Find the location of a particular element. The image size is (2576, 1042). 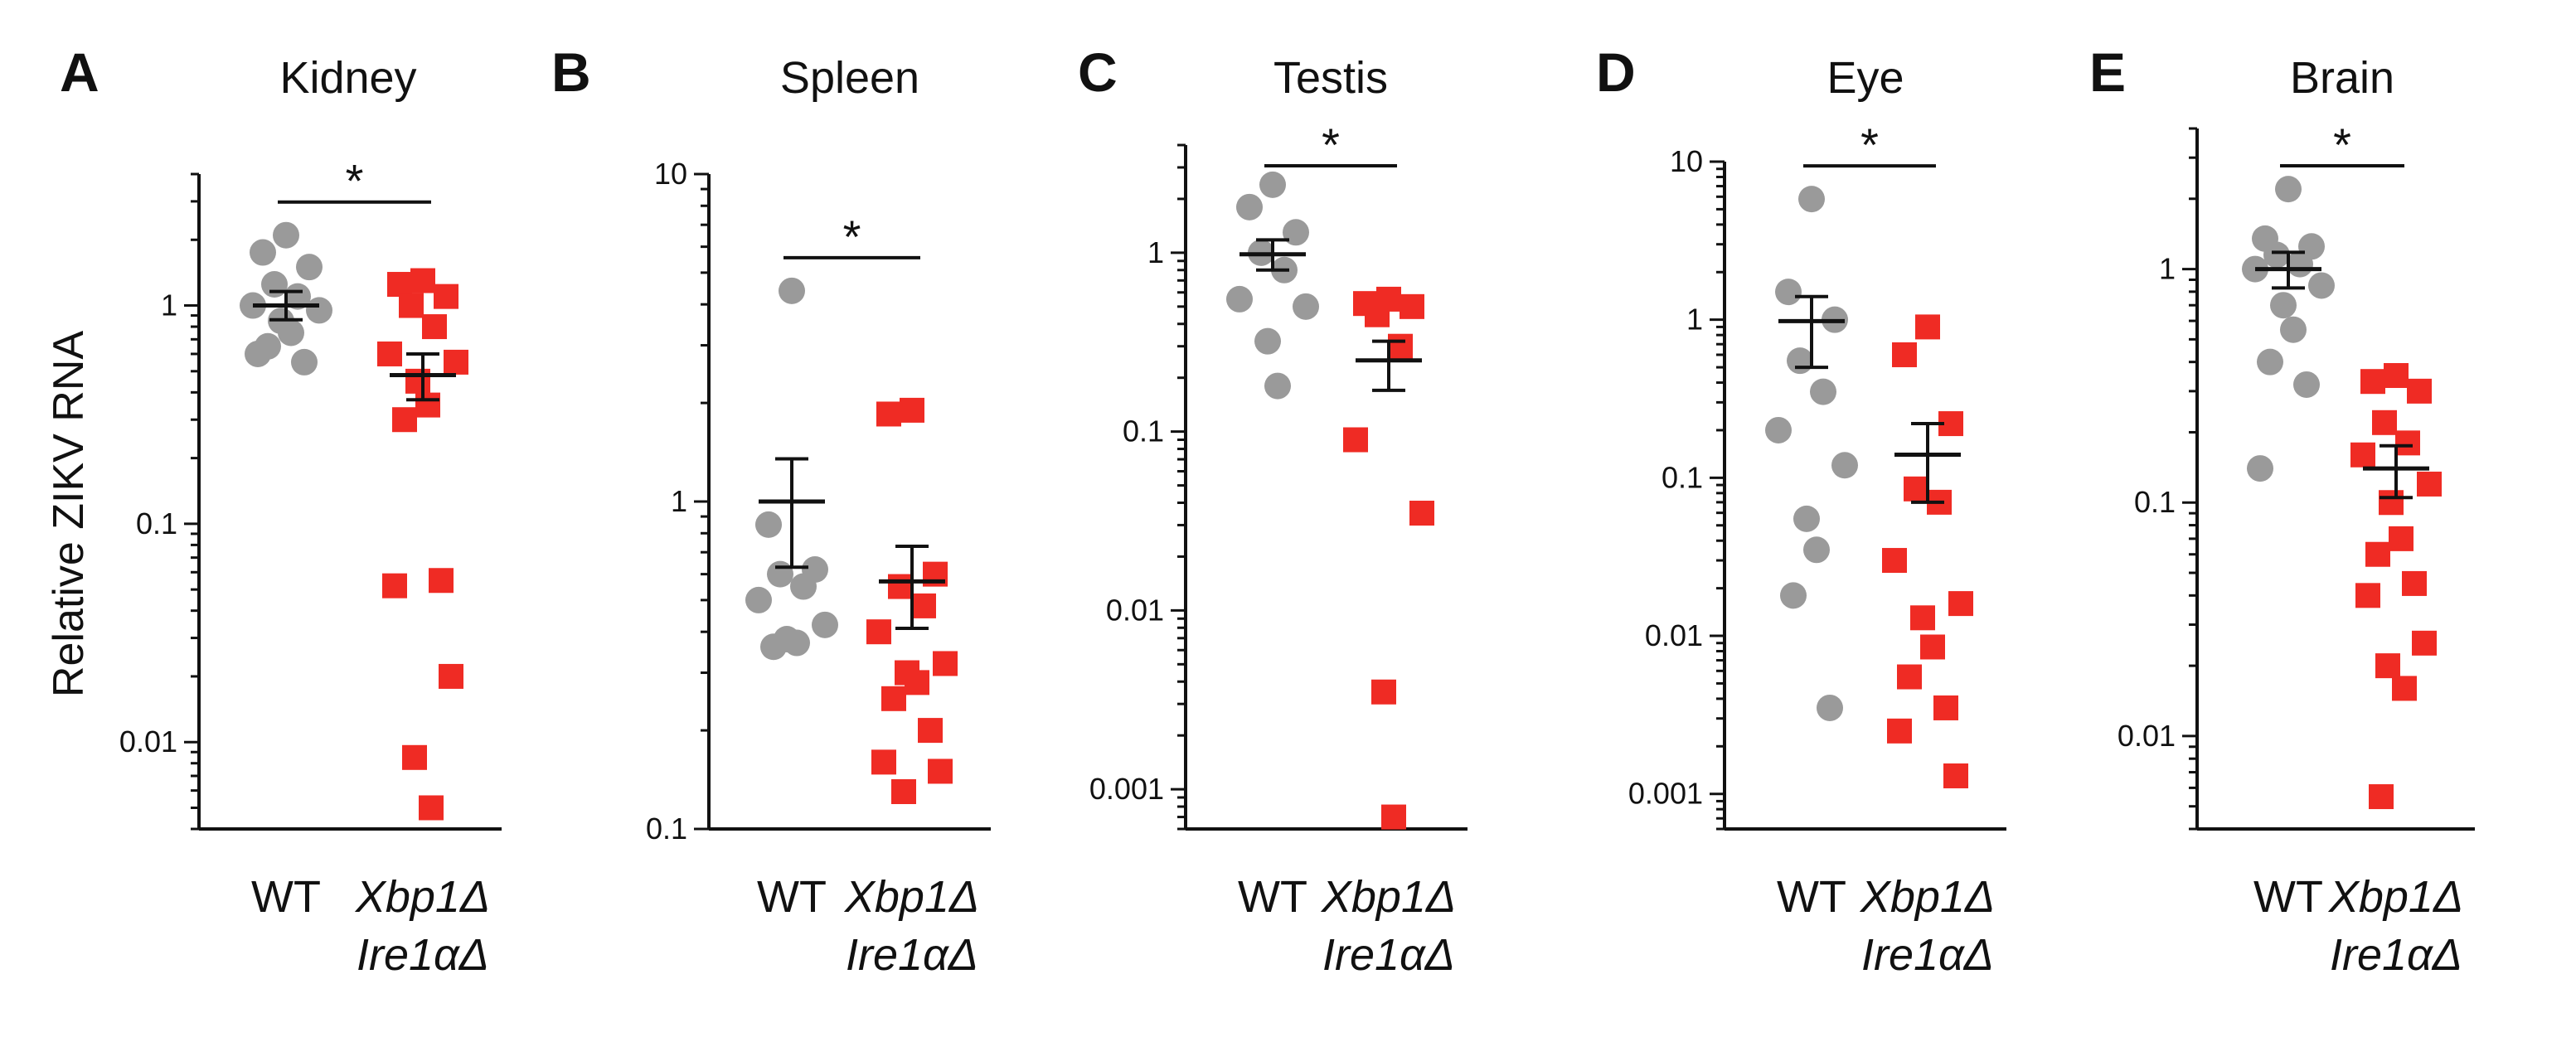

panel-title: Brain is located at coordinates (2342, 78).